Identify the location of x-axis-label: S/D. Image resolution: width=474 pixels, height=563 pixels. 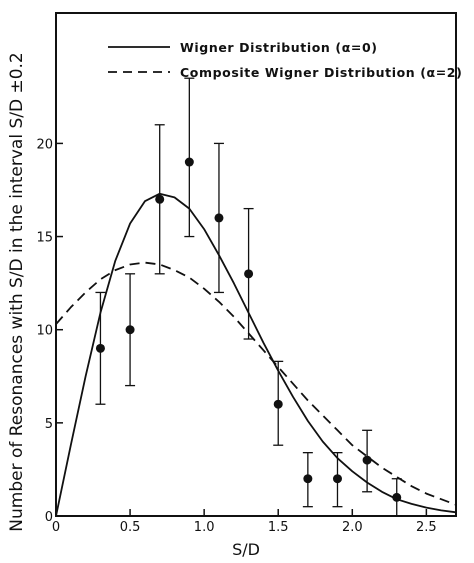
(246, 549).